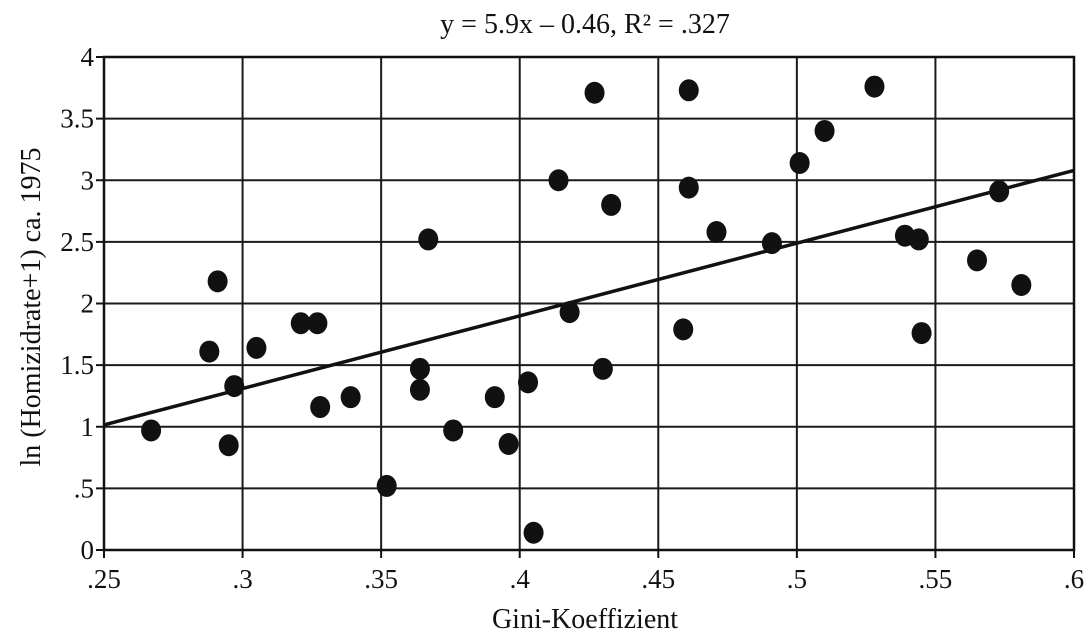 This screenshot has height=639, width=1088. Describe the element at coordinates (585, 619) in the screenshot. I see `x-axis-title: Gini-Koeffizient` at that location.